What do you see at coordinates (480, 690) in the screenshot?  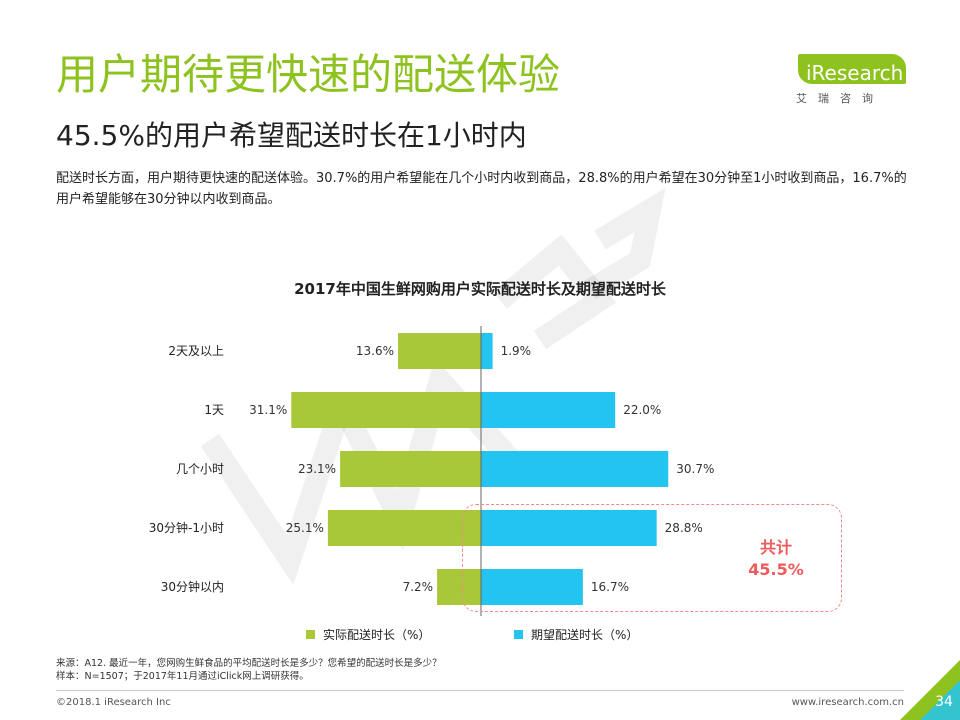 I see `footer-divider` at bounding box center [480, 690].